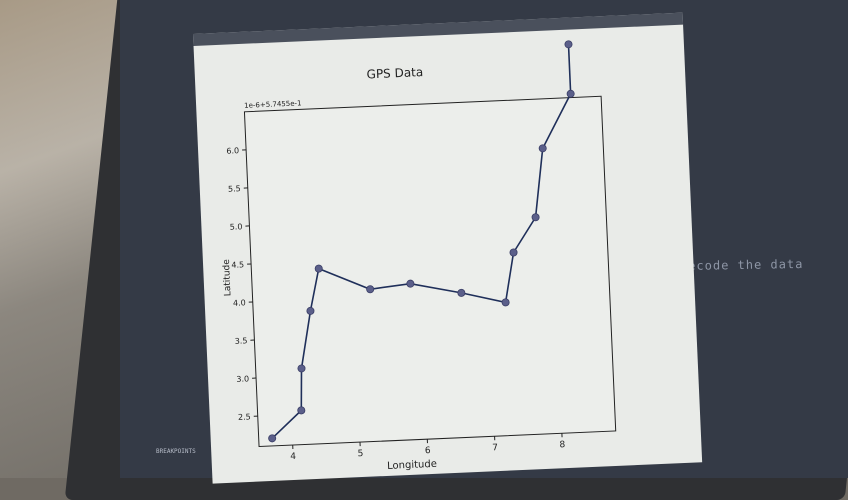 The image size is (848, 500). Describe the element at coordinates (412, 465) in the screenshot. I see `x-axis-label: Longitude` at that location.